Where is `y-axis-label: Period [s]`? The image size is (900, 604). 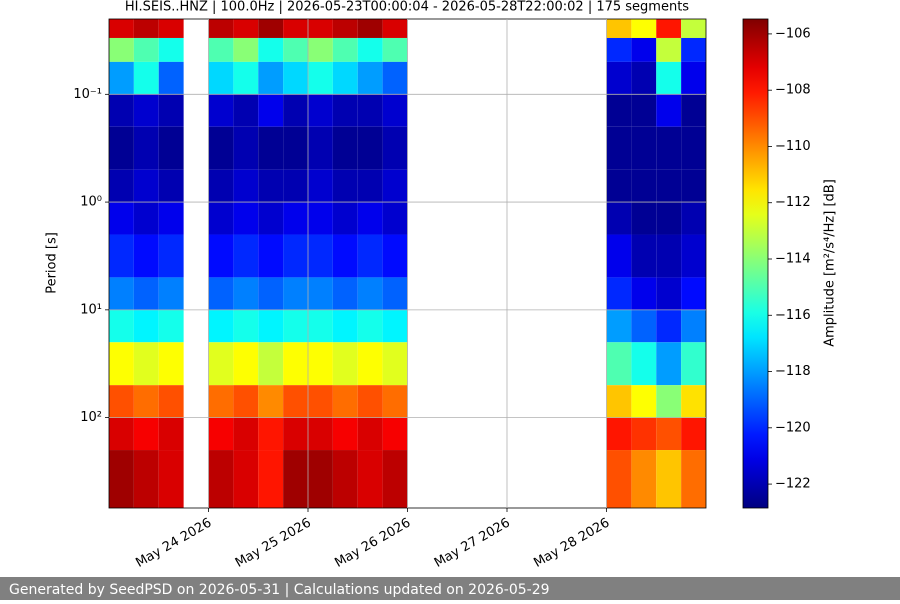
y-axis-label: Period [s] is located at coordinates (52, 263).